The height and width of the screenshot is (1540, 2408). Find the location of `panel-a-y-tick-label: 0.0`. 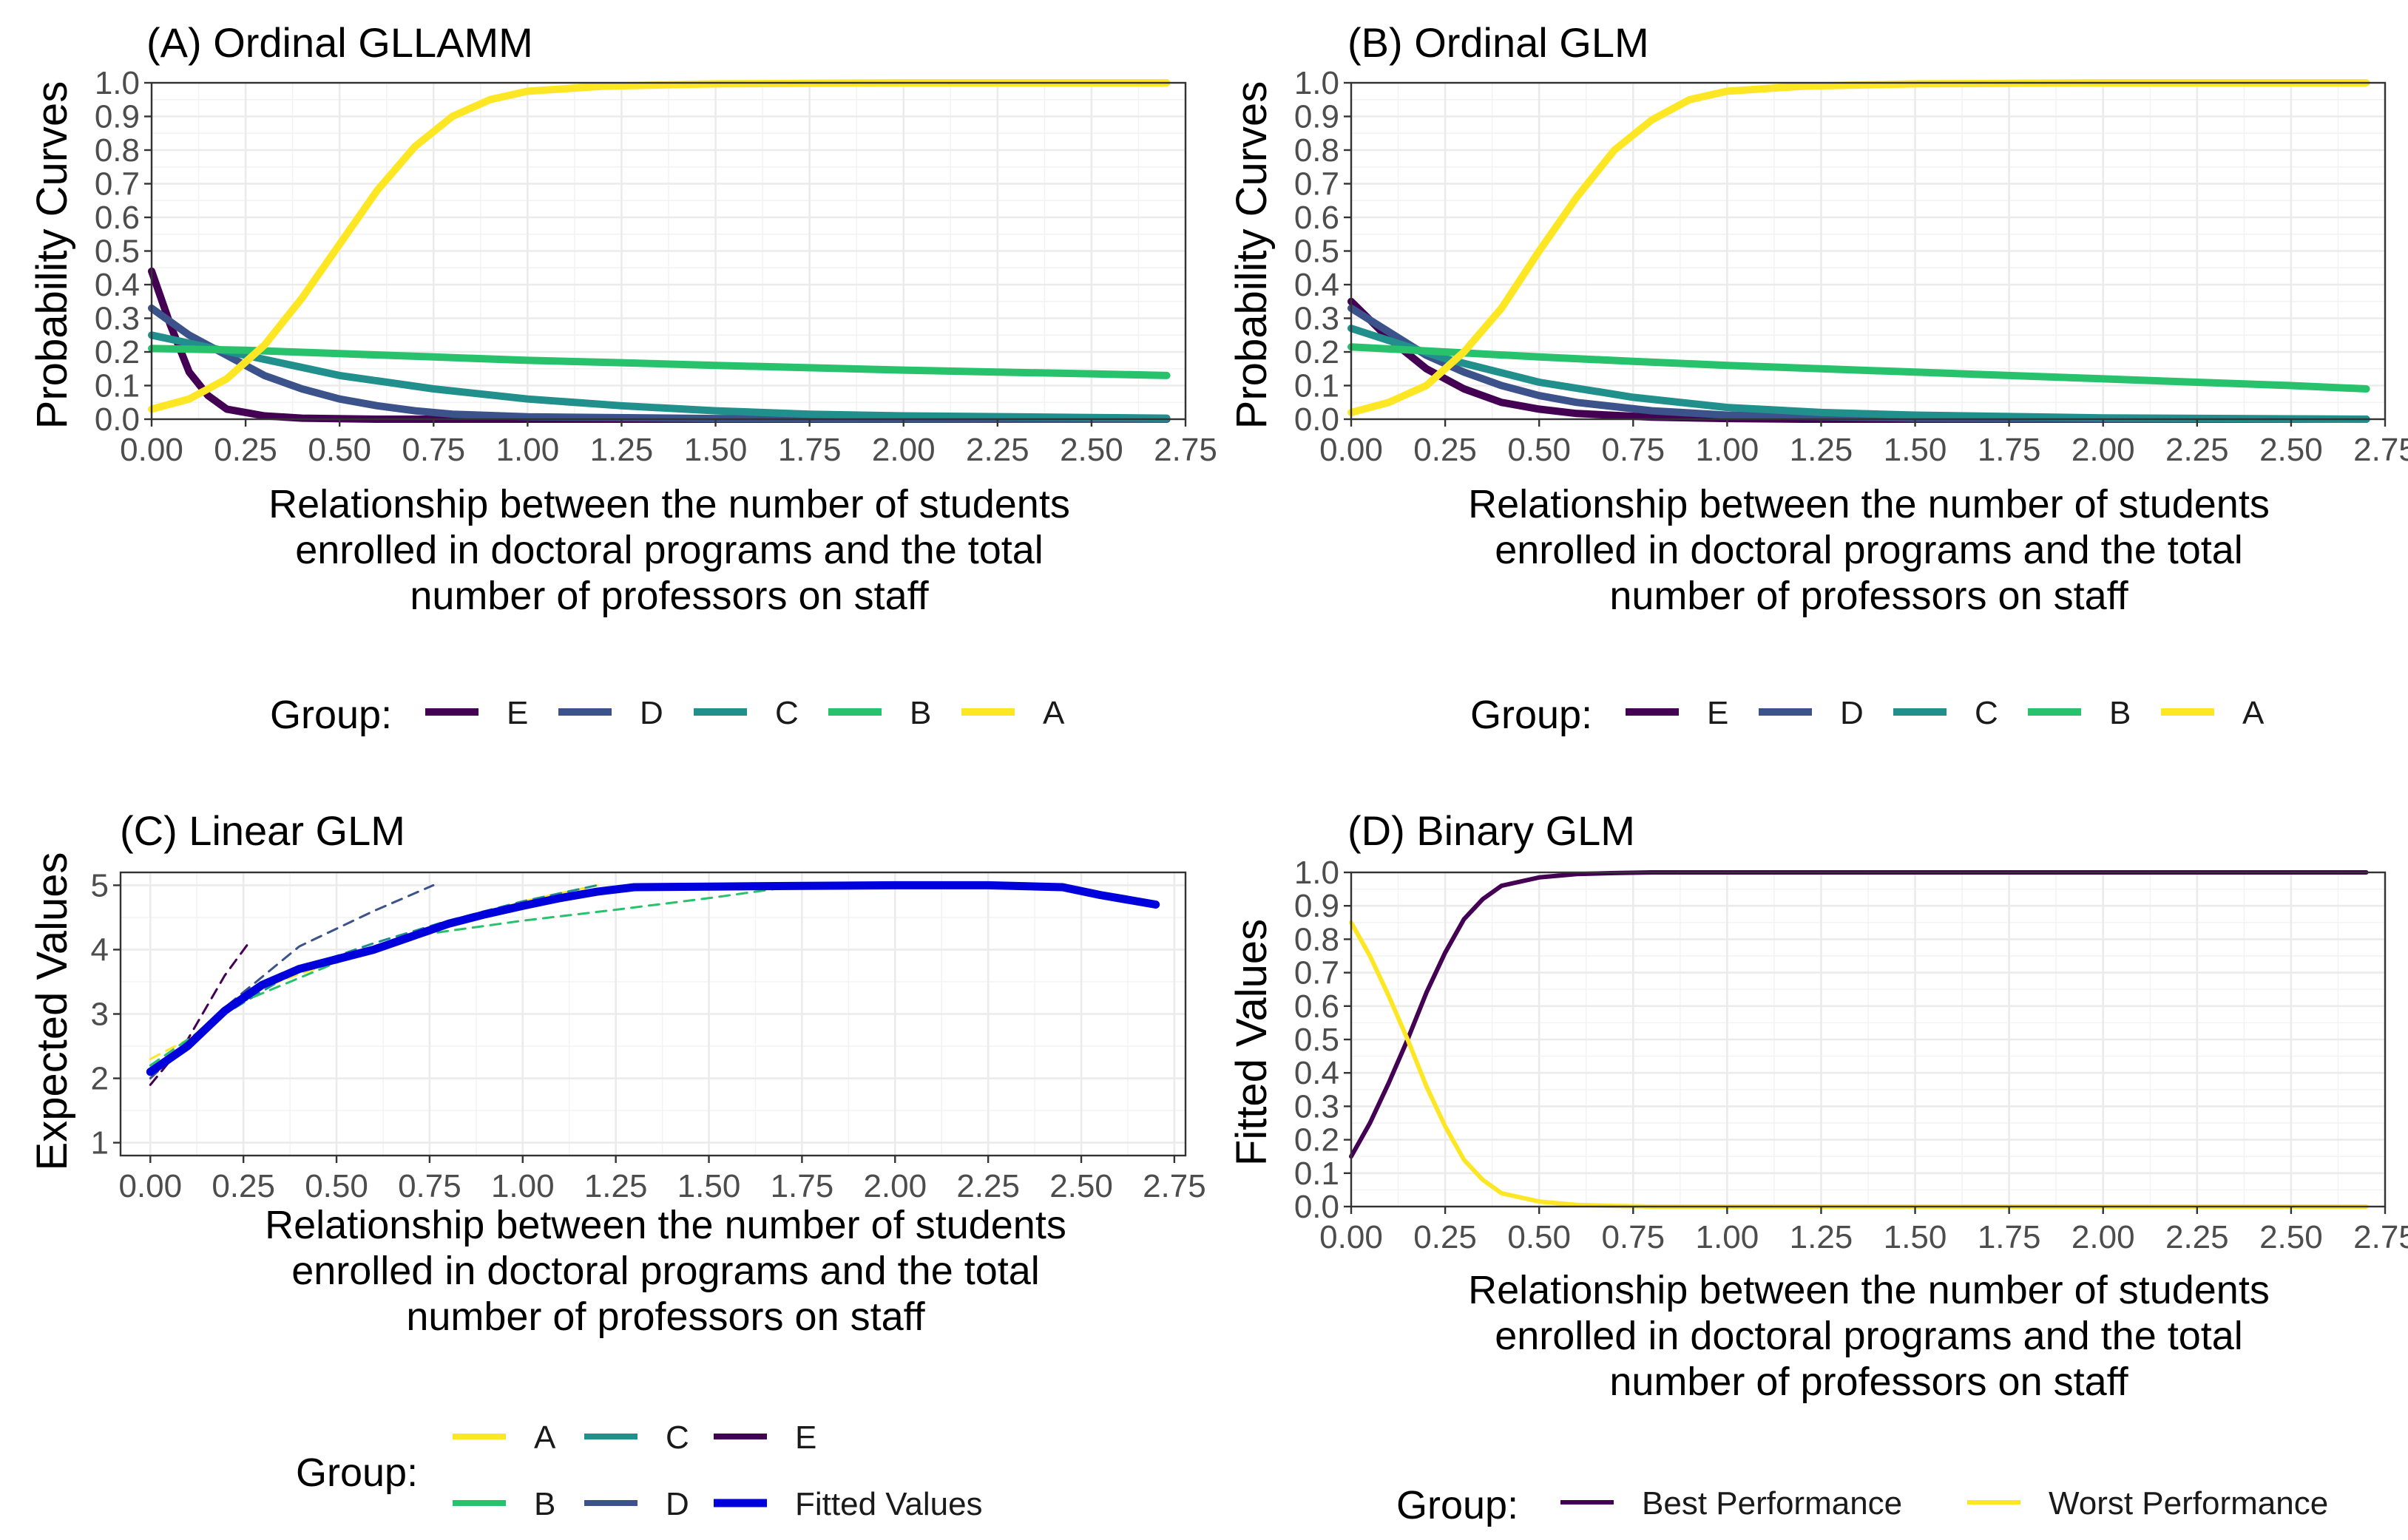

panel-a-y-tick-label: 0.0 is located at coordinates (117, 419).